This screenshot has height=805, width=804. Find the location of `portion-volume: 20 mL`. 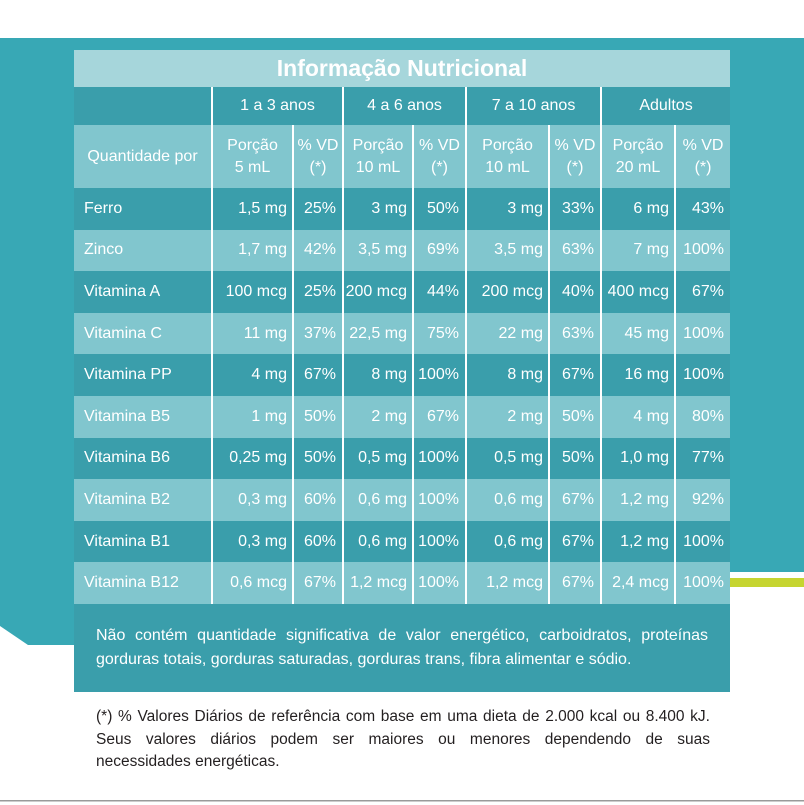

portion-volume: 20 mL is located at coordinates (638, 167).